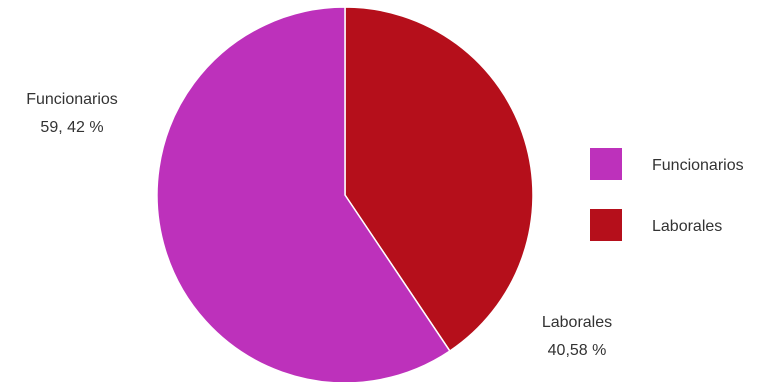 This screenshot has height=382, width=773. Describe the element at coordinates (698, 165) in the screenshot. I see `legend-label-funcionarios: Funcionarios` at that location.